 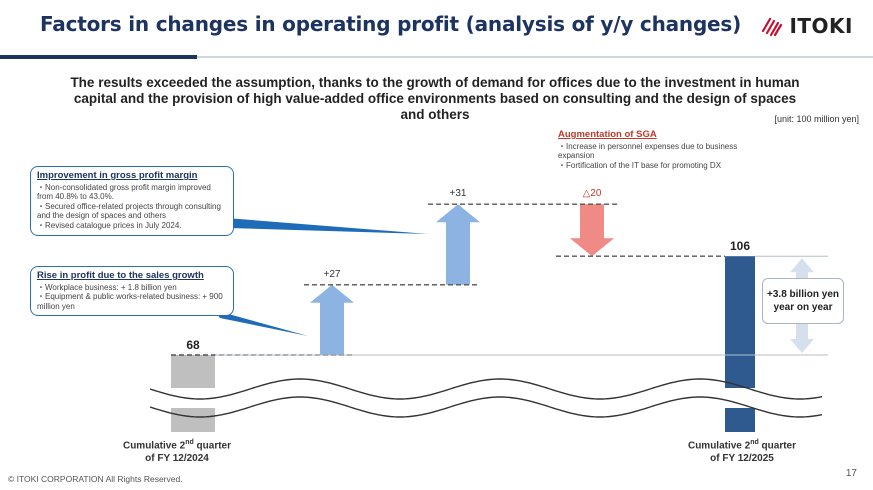 I want to click on bar-decrease-arrow, so click(x=592, y=230).